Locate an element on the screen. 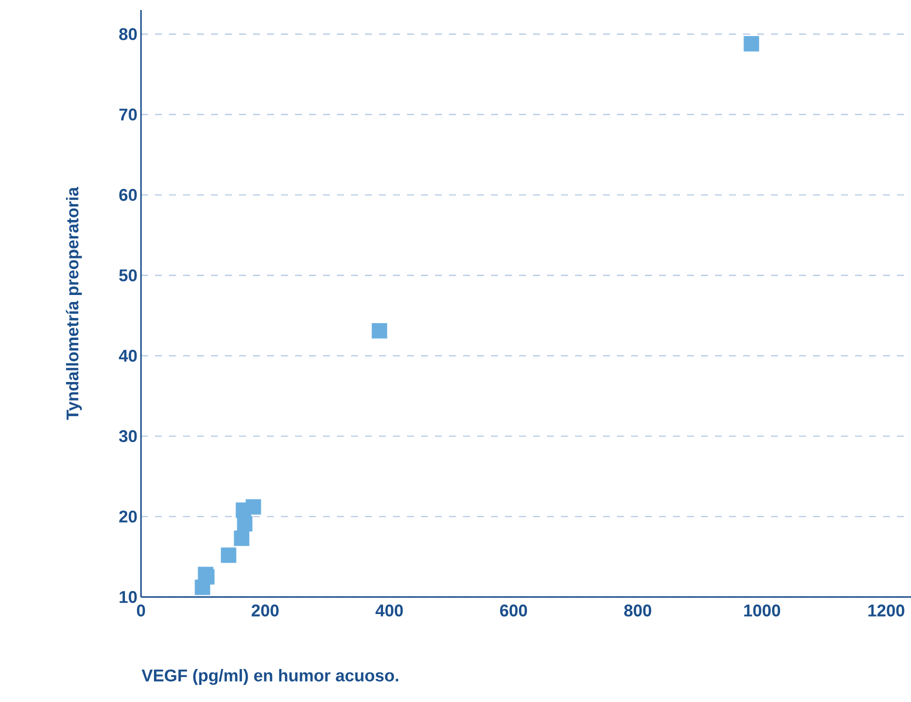 The height and width of the screenshot is (702, 911). x-tick-label: 200 is located at coordinates (265, 610).